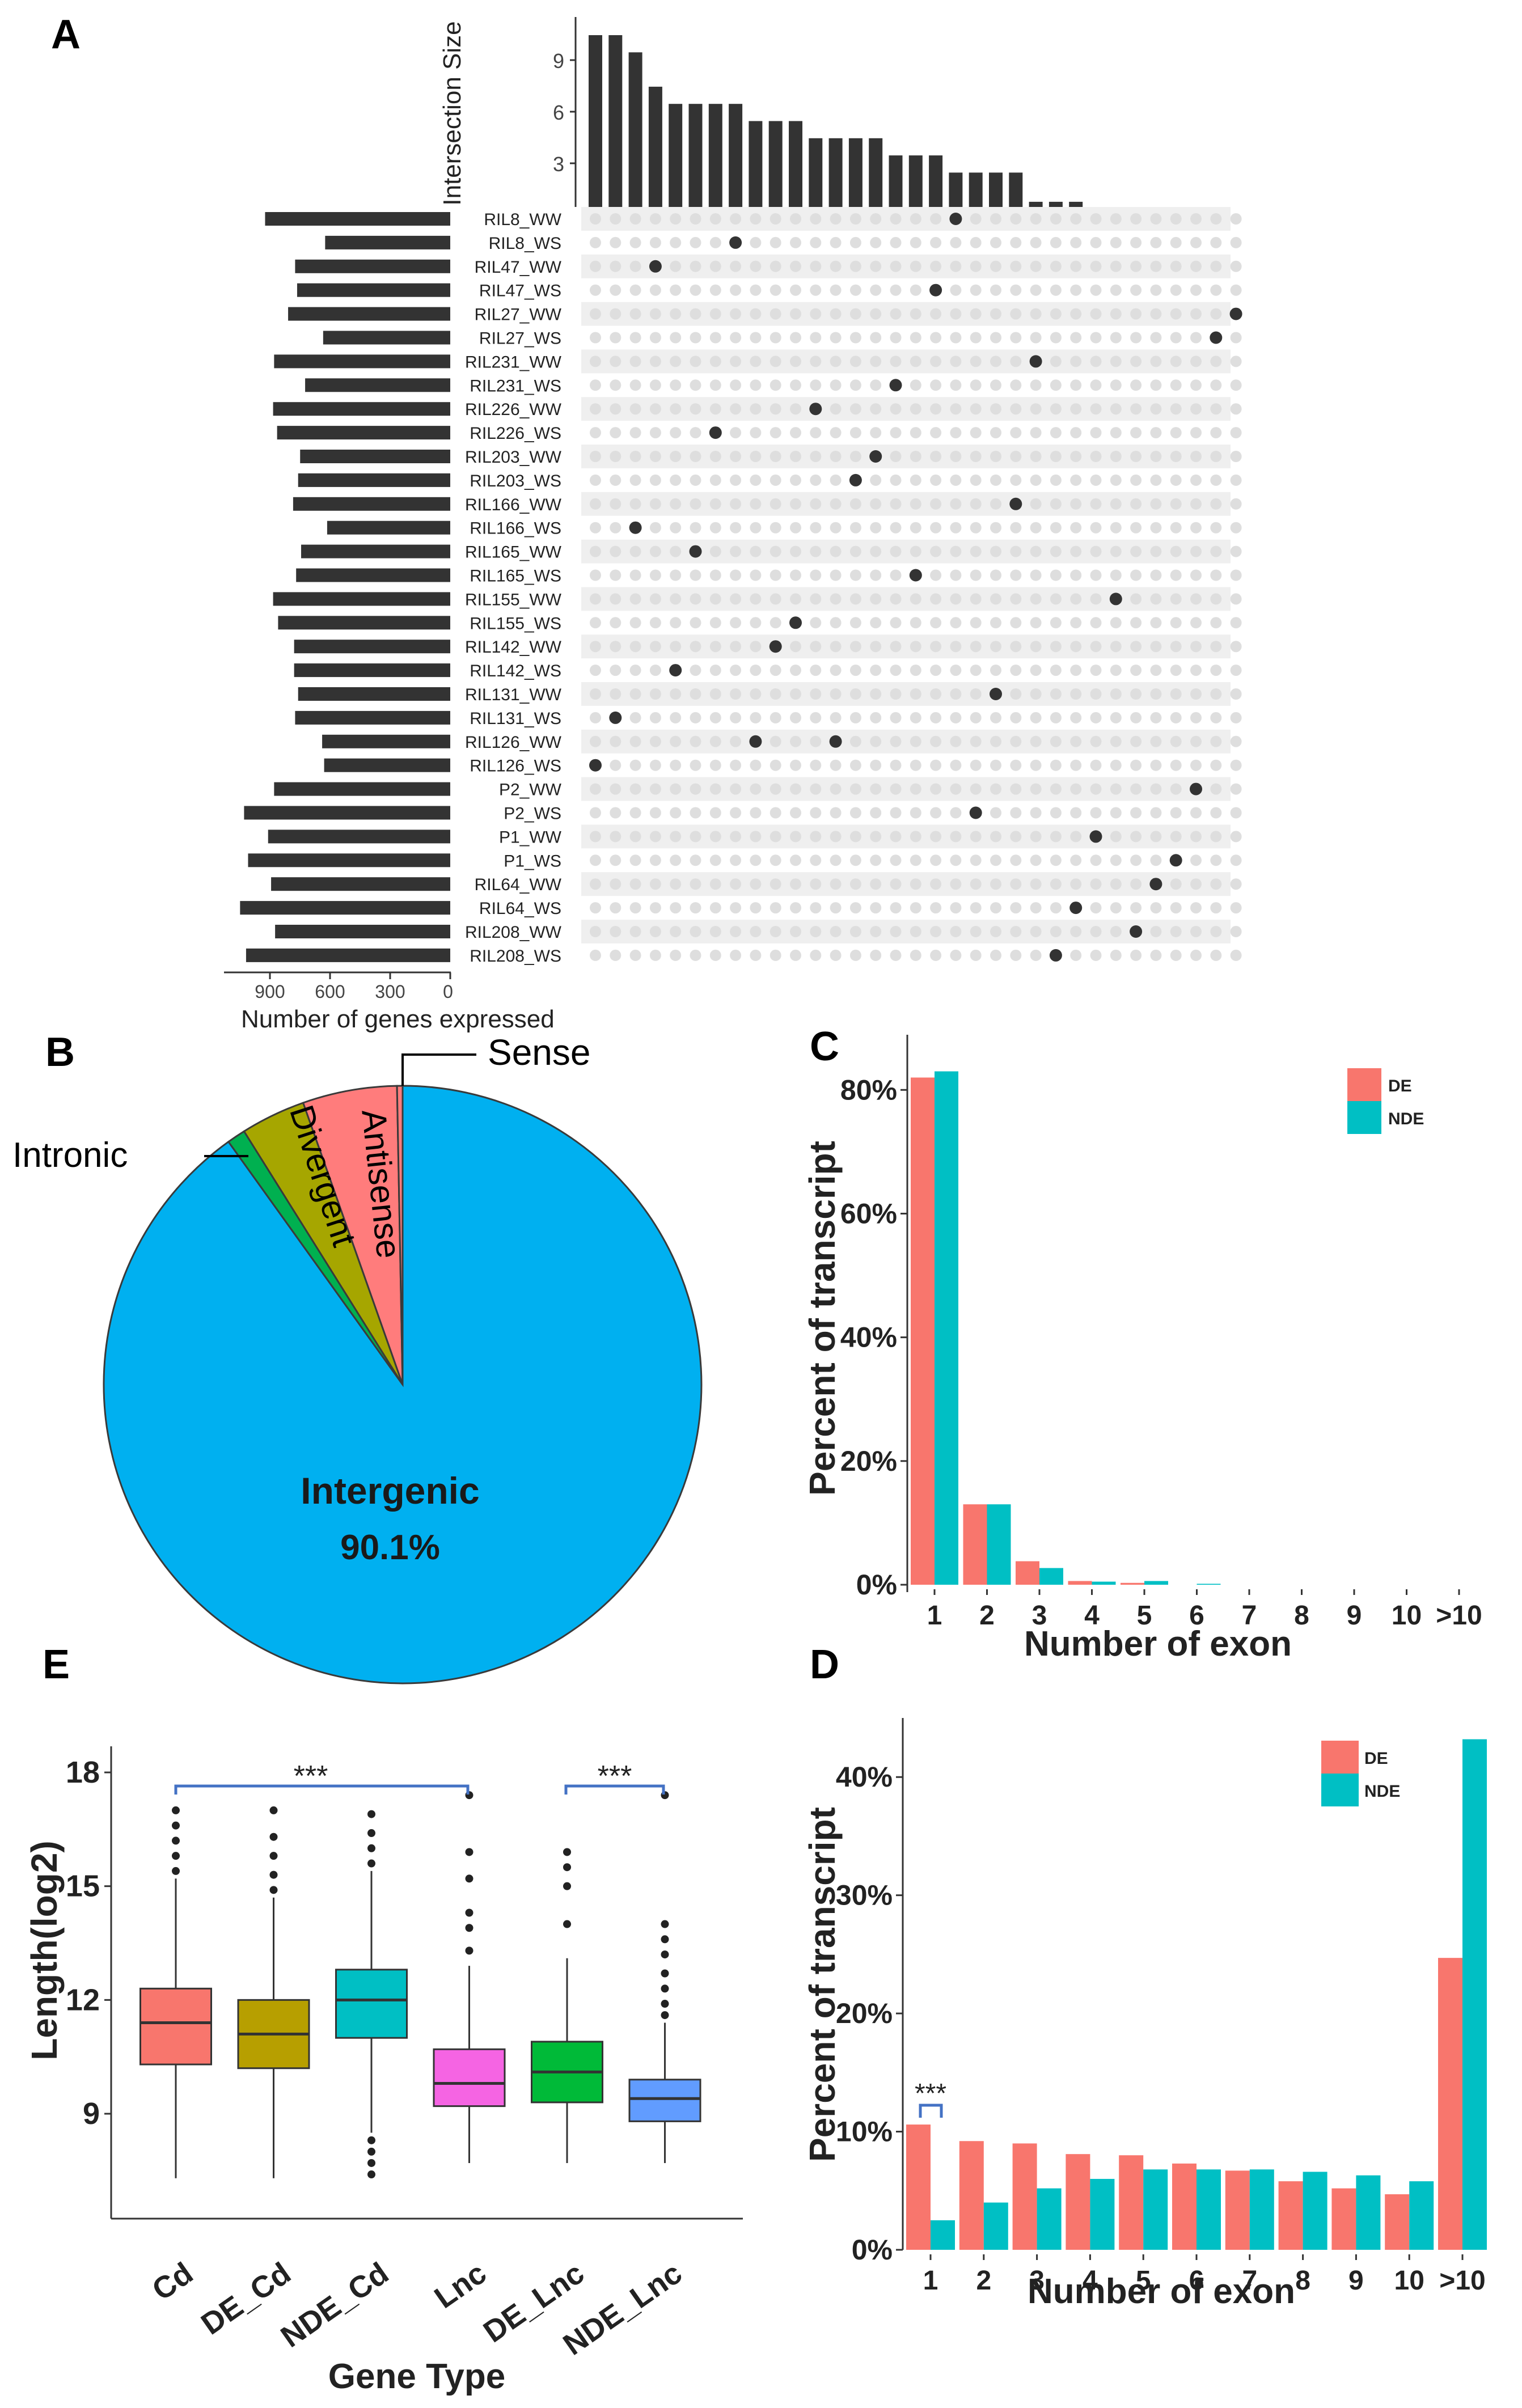 The height and width of the screenshot is (2408, 1522). What do you see at coordinates (83, 1886) in the screenshot?
I see `y-tick-label: 15` at bounding box center [83, 1886].